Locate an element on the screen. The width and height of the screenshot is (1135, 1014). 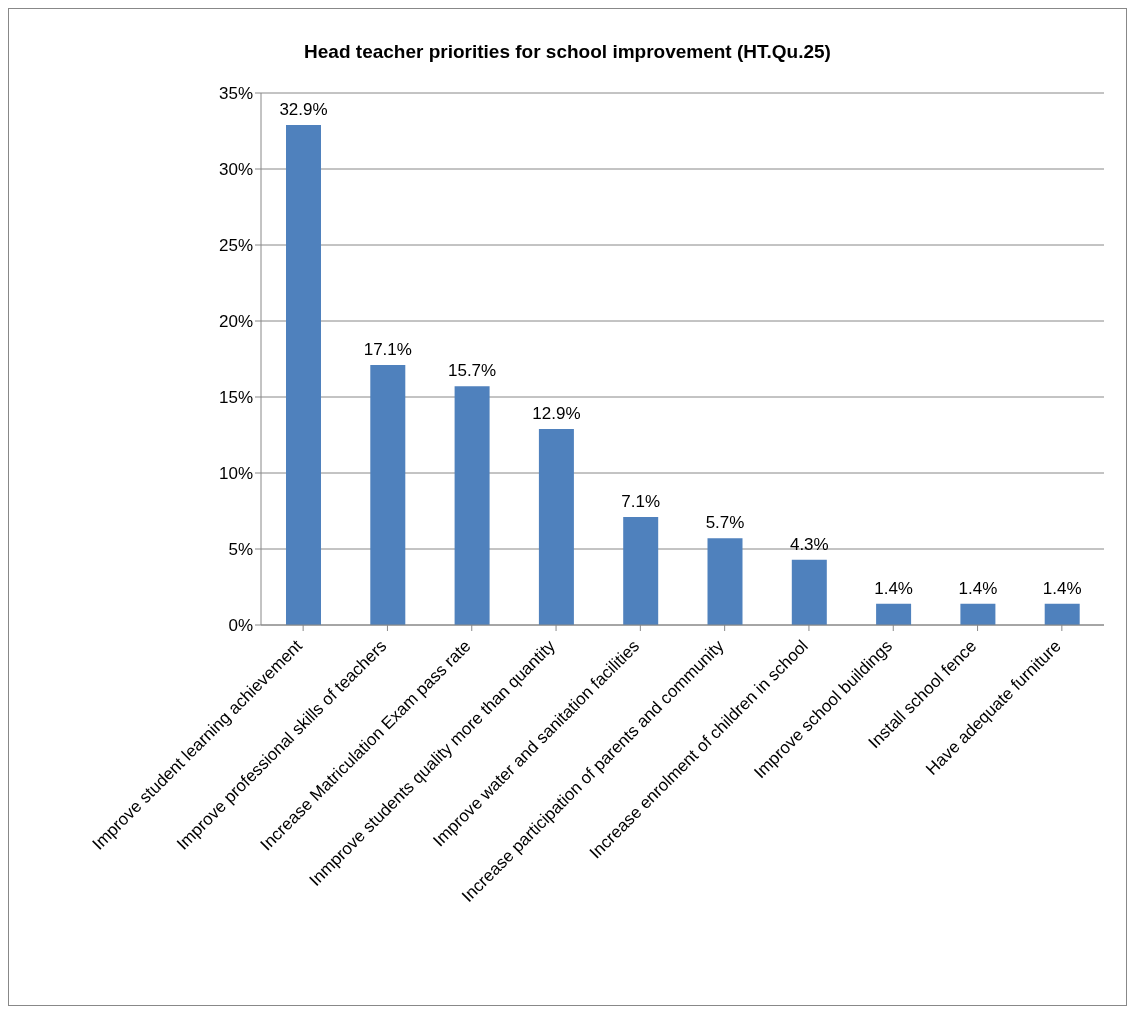
y-tick-label: 15% is located at coordinates (235, 398).